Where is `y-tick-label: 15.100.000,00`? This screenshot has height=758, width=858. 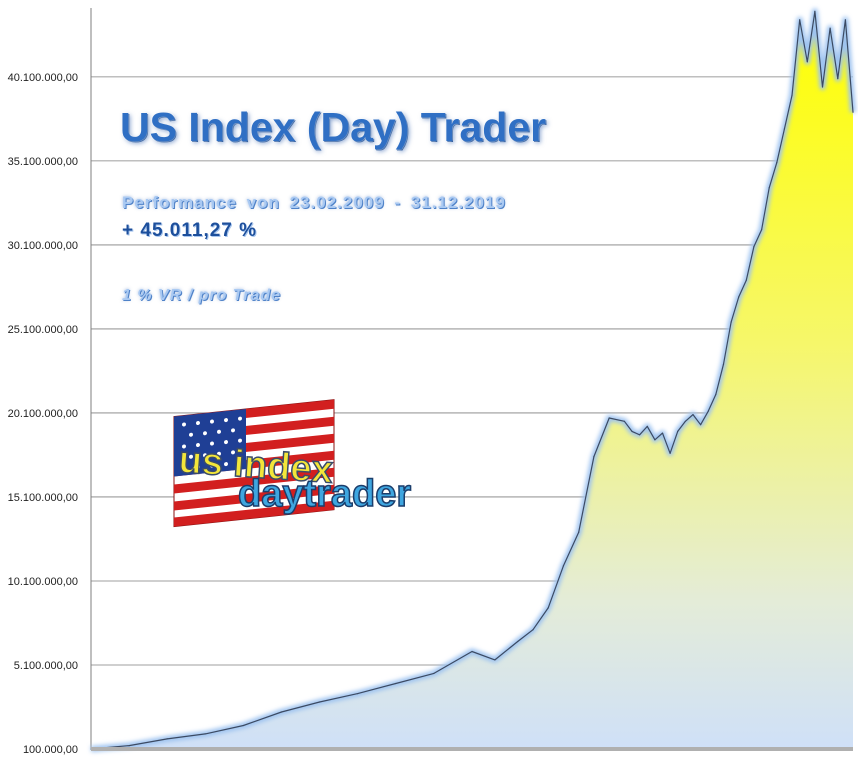 y-tick-label: 15.100.000,00 is located at coordinates (43, 498).